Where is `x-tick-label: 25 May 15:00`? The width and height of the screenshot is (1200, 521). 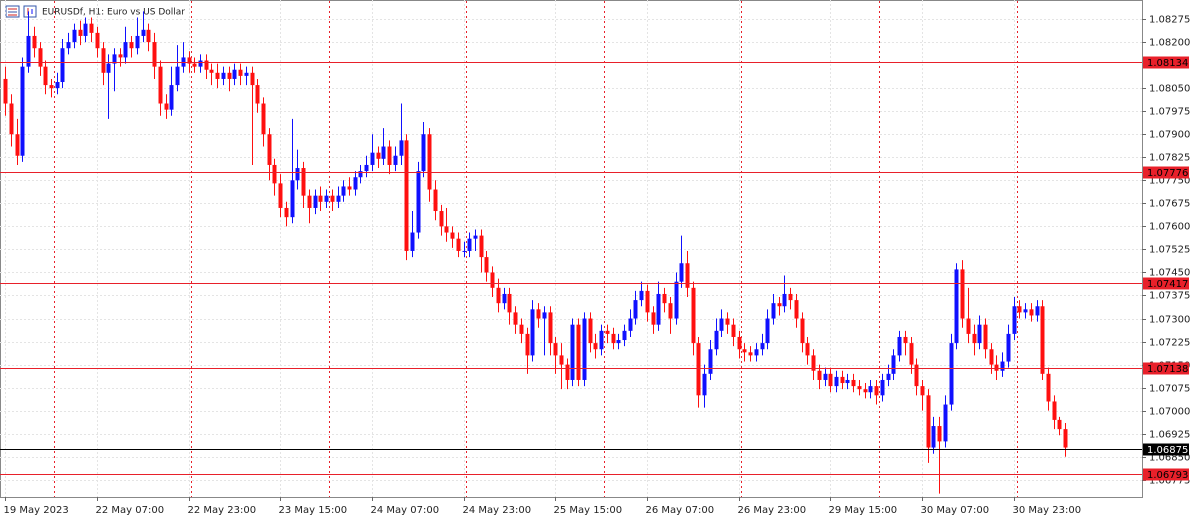 x-tick-label: 25 May 15:00 is located at coordinates (588, 510).